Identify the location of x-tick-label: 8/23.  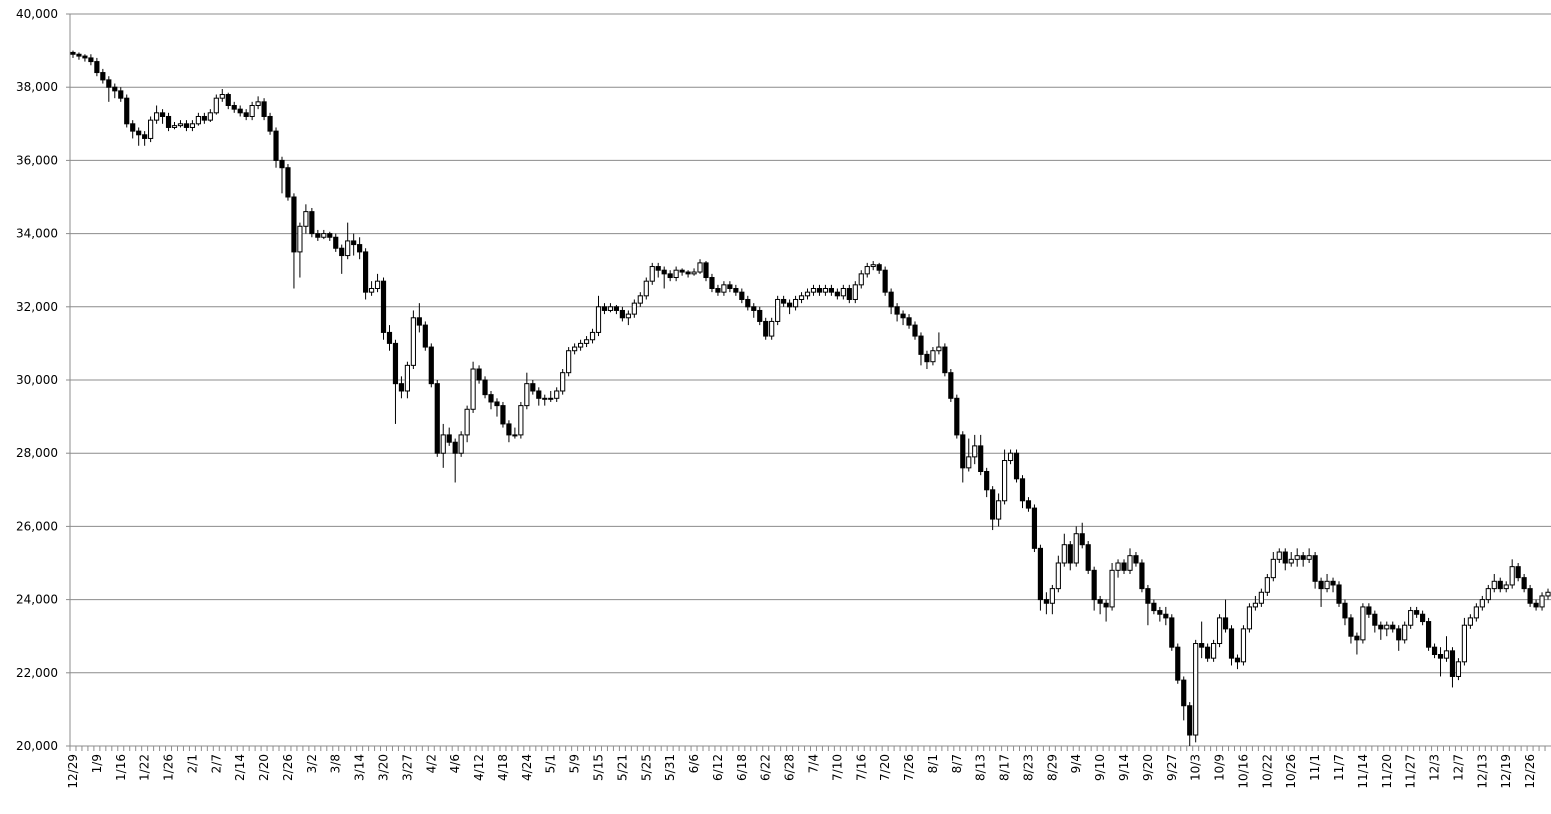
(1028, 767).